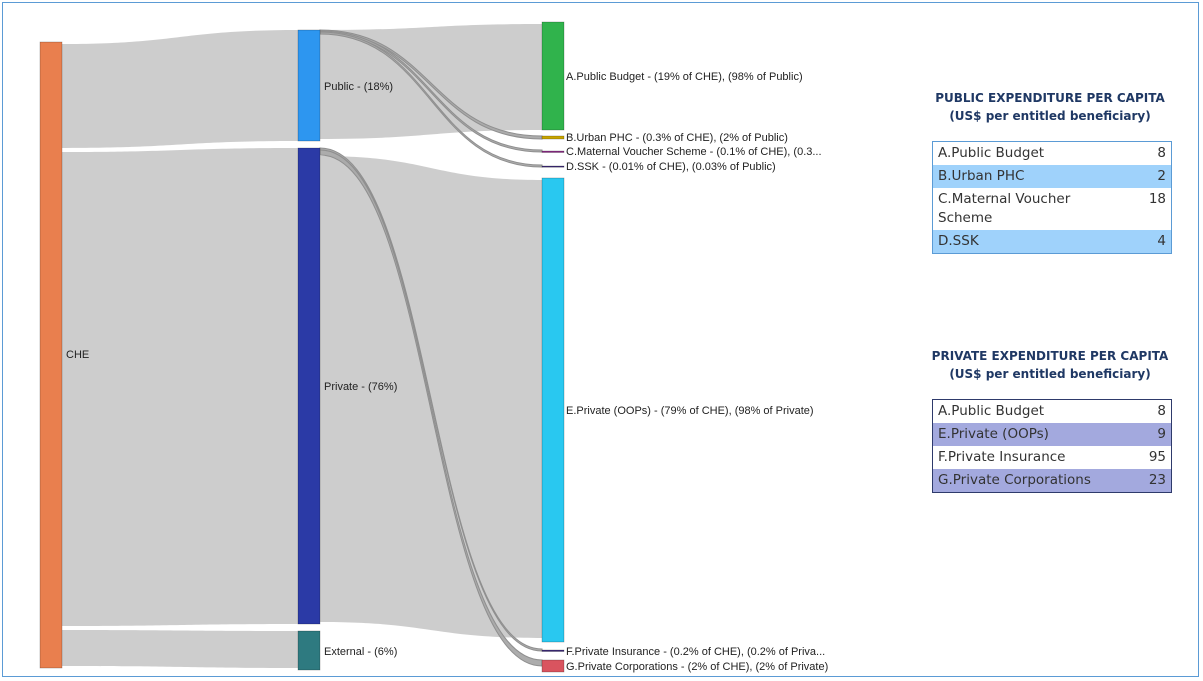 This screenshot has height=681, width=1203. What do you see at coordinates (553, 410) in the screenshot?
I see `node-e` at bounding box center [553, 410].